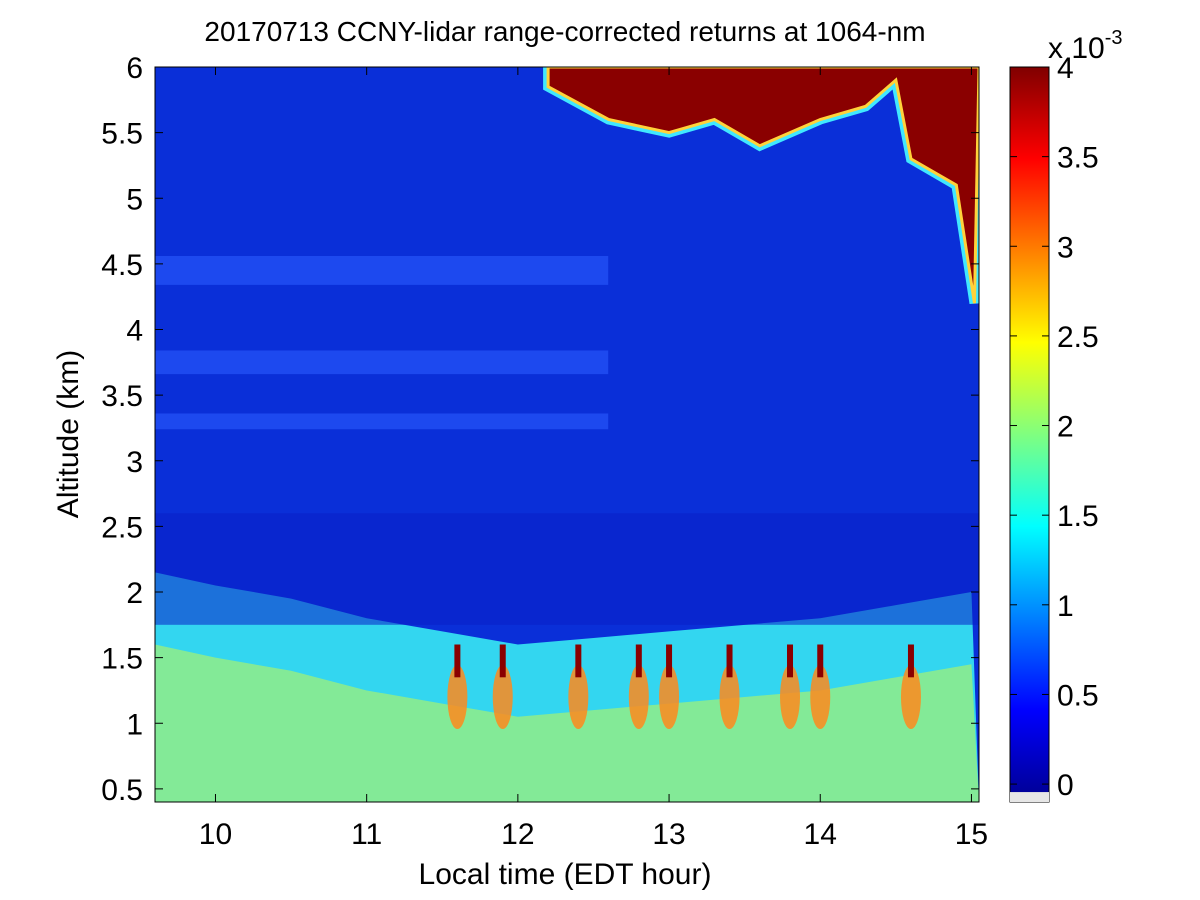 This screenshot has height=900, width=1200. I want to click on colorbar-tick-label: 3, so click(1065, 247).